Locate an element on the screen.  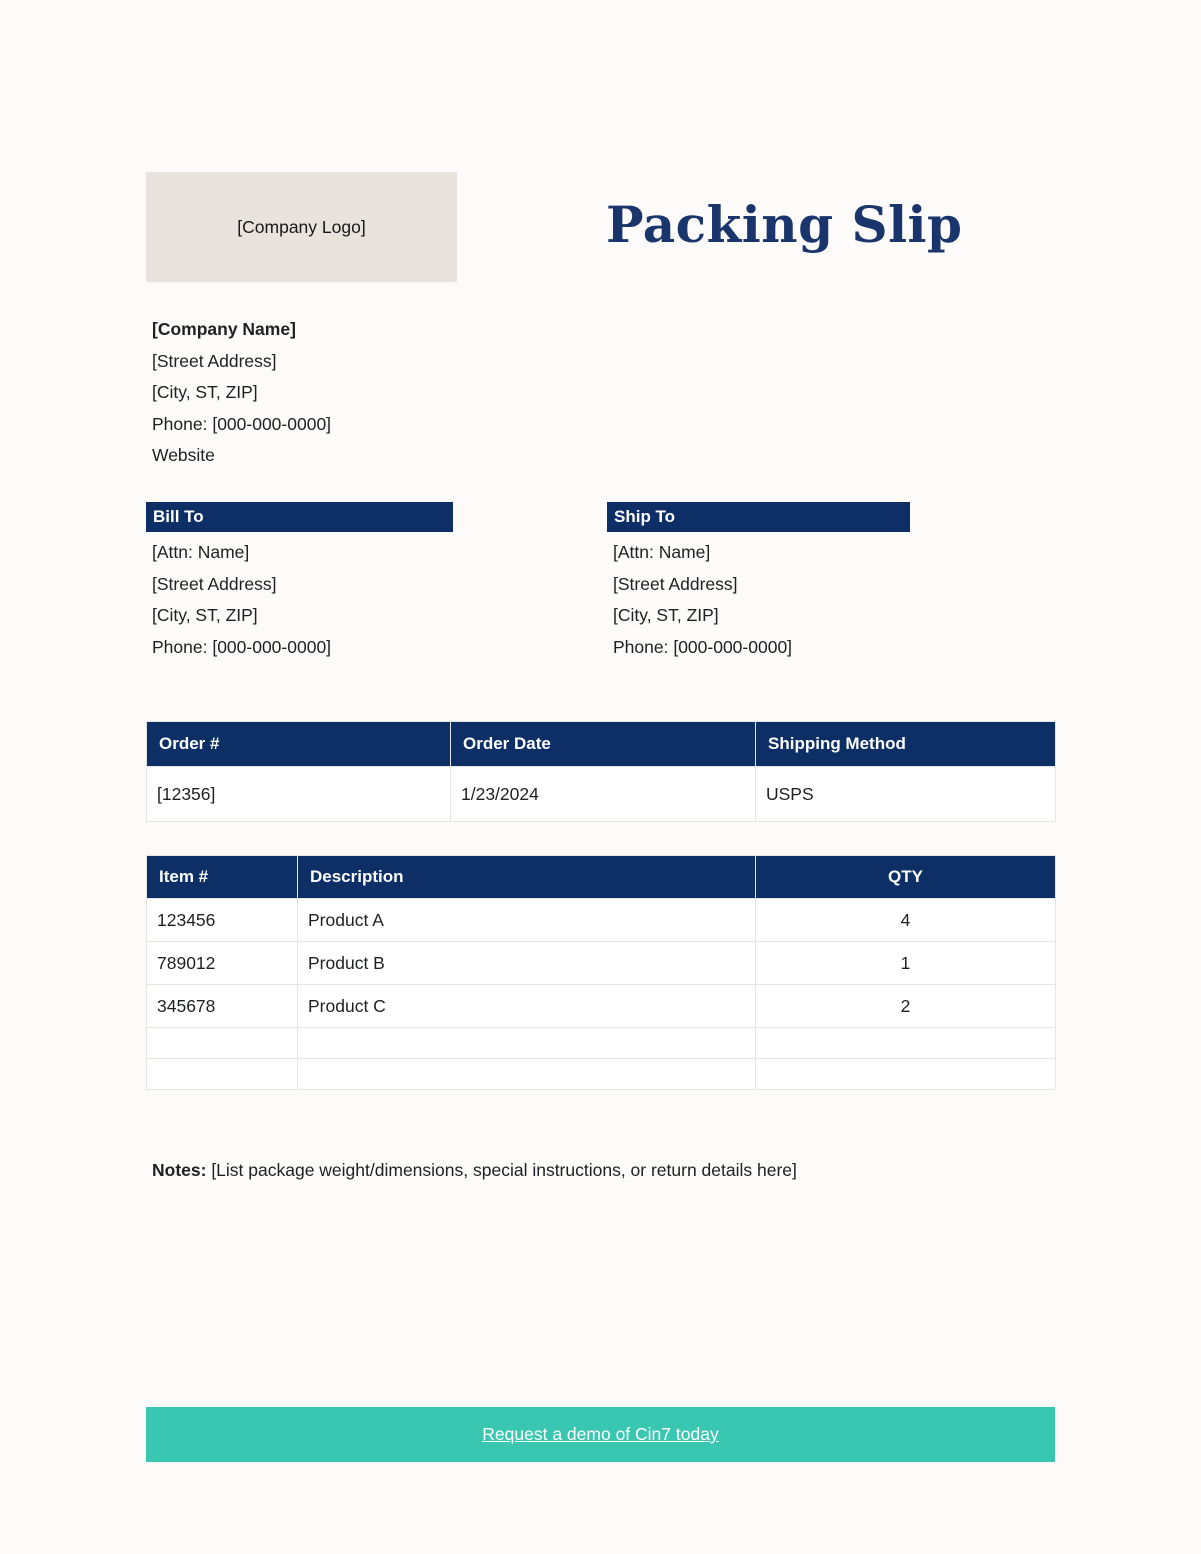
description-cell: Product B is located at coordinates (526, 963).